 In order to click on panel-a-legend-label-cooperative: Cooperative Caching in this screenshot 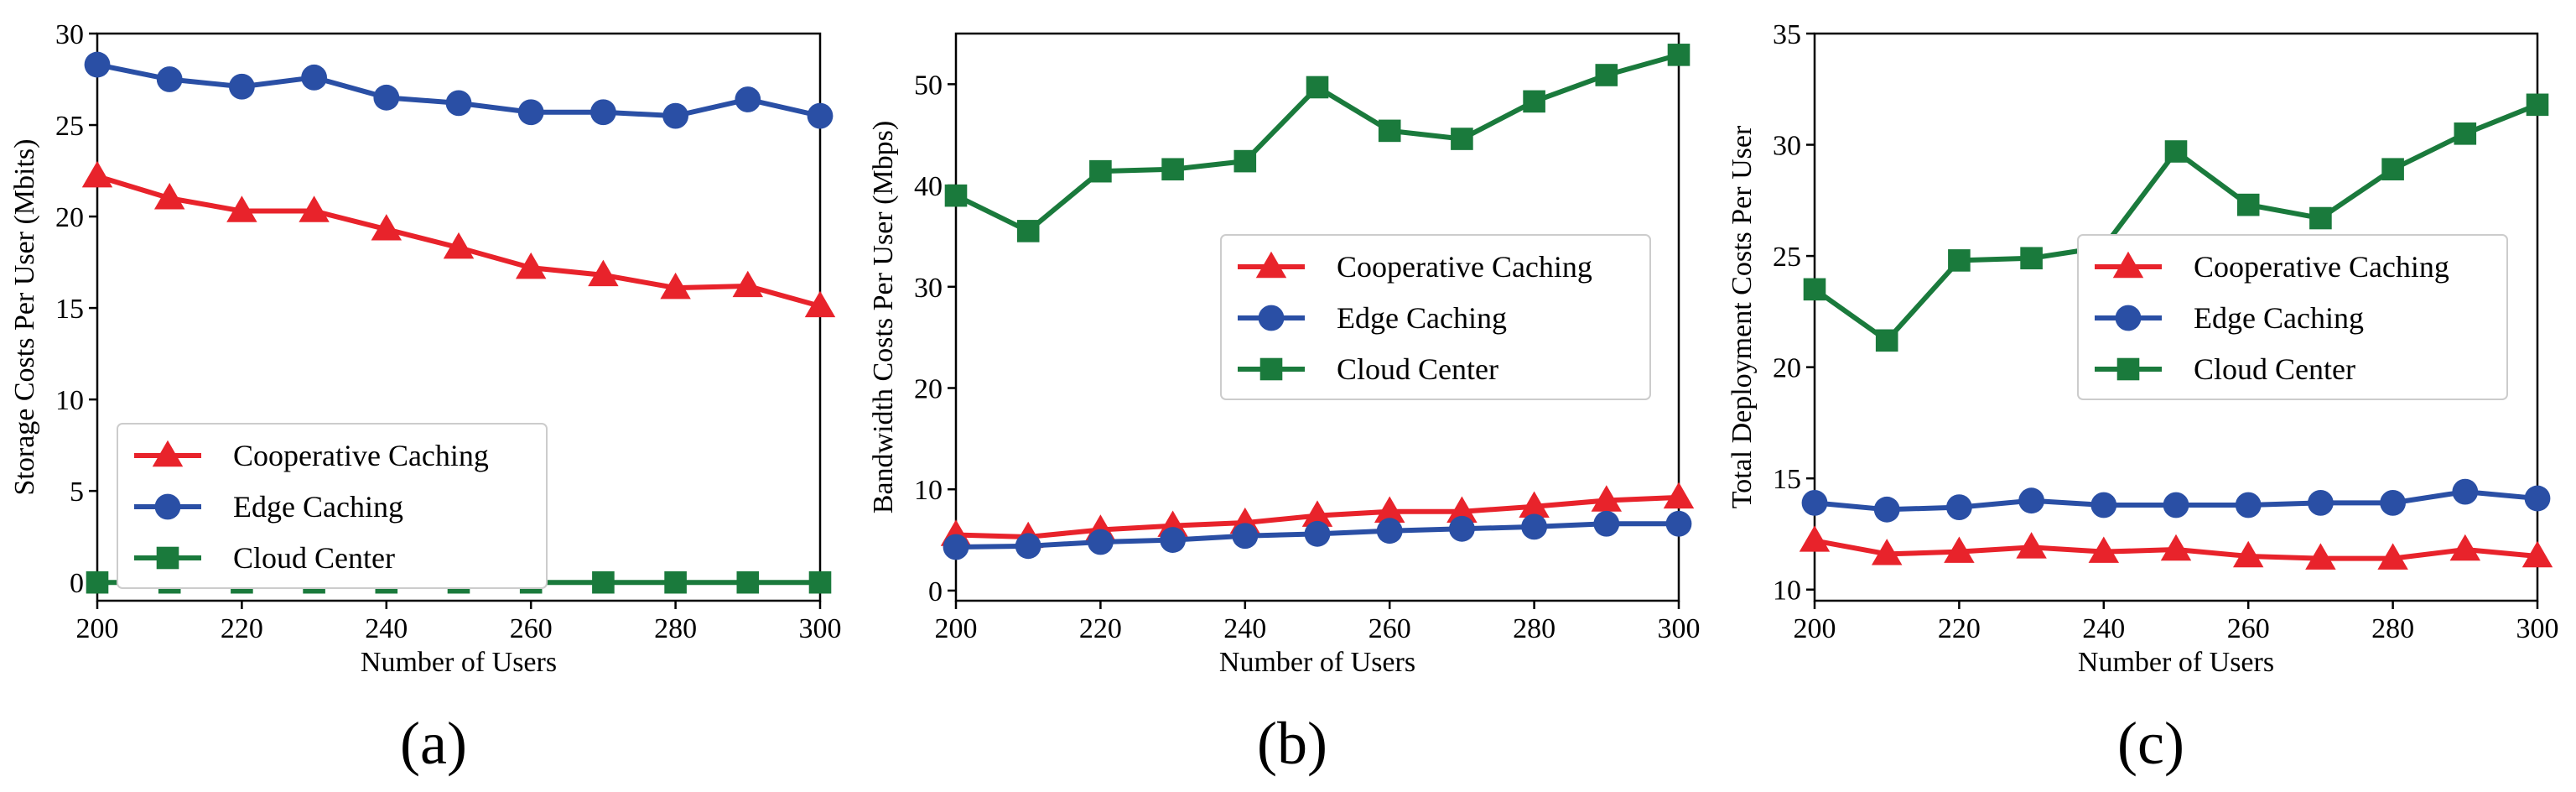, I will do `click(361, 455)`.